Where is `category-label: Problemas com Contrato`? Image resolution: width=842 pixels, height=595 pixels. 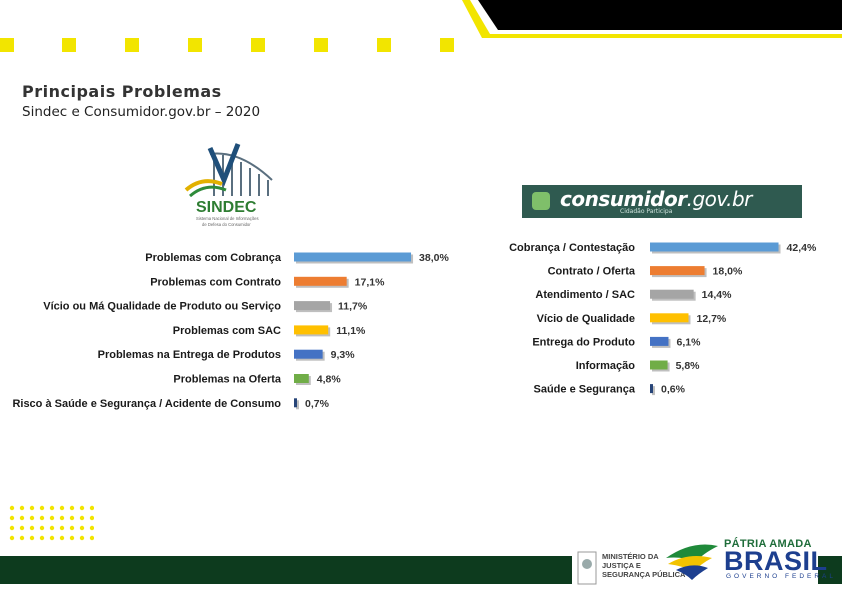
category-label: Problemas com Contrato is located at coordinates (215, 282).